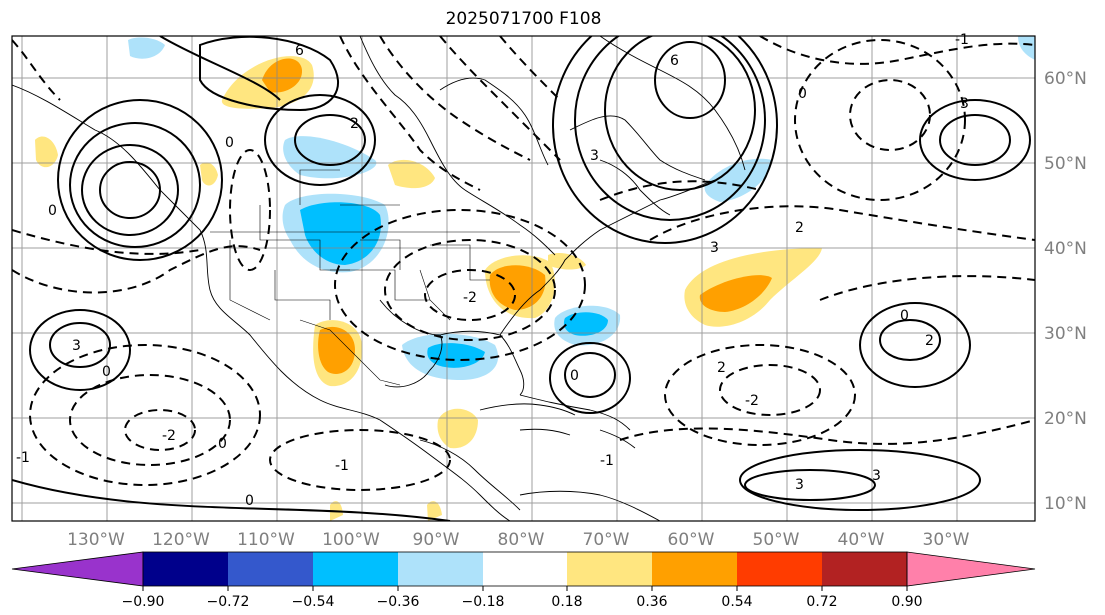 This screenshot has height=615, width=1105. I want to click on colorbar-extend-high, so click(971, 569).